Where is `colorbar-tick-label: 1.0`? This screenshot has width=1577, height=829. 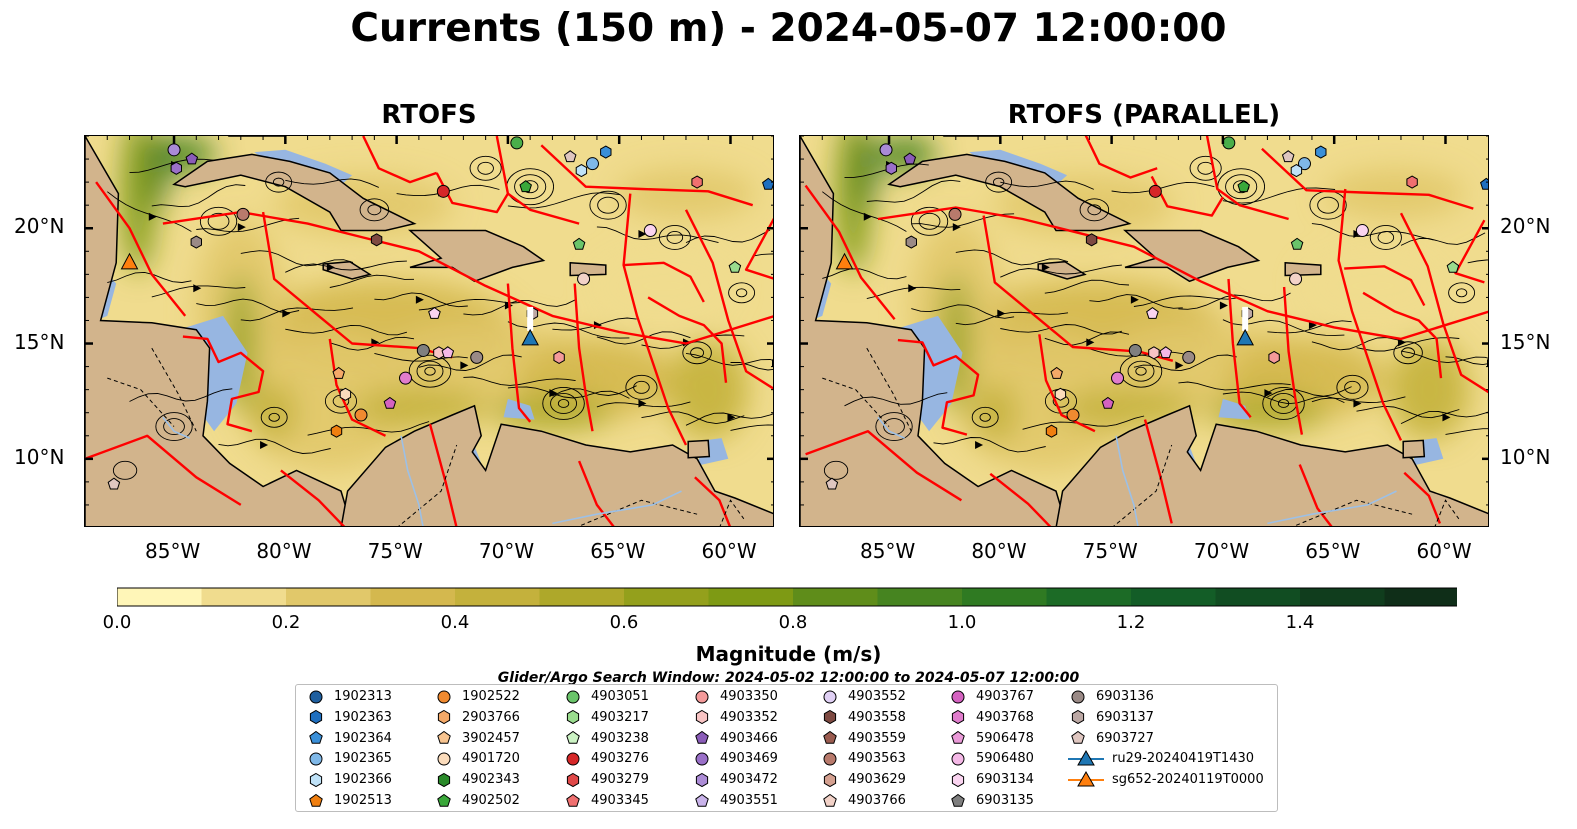
colorbar-tick-label: 1.0 is located at coordinates (962, 622).